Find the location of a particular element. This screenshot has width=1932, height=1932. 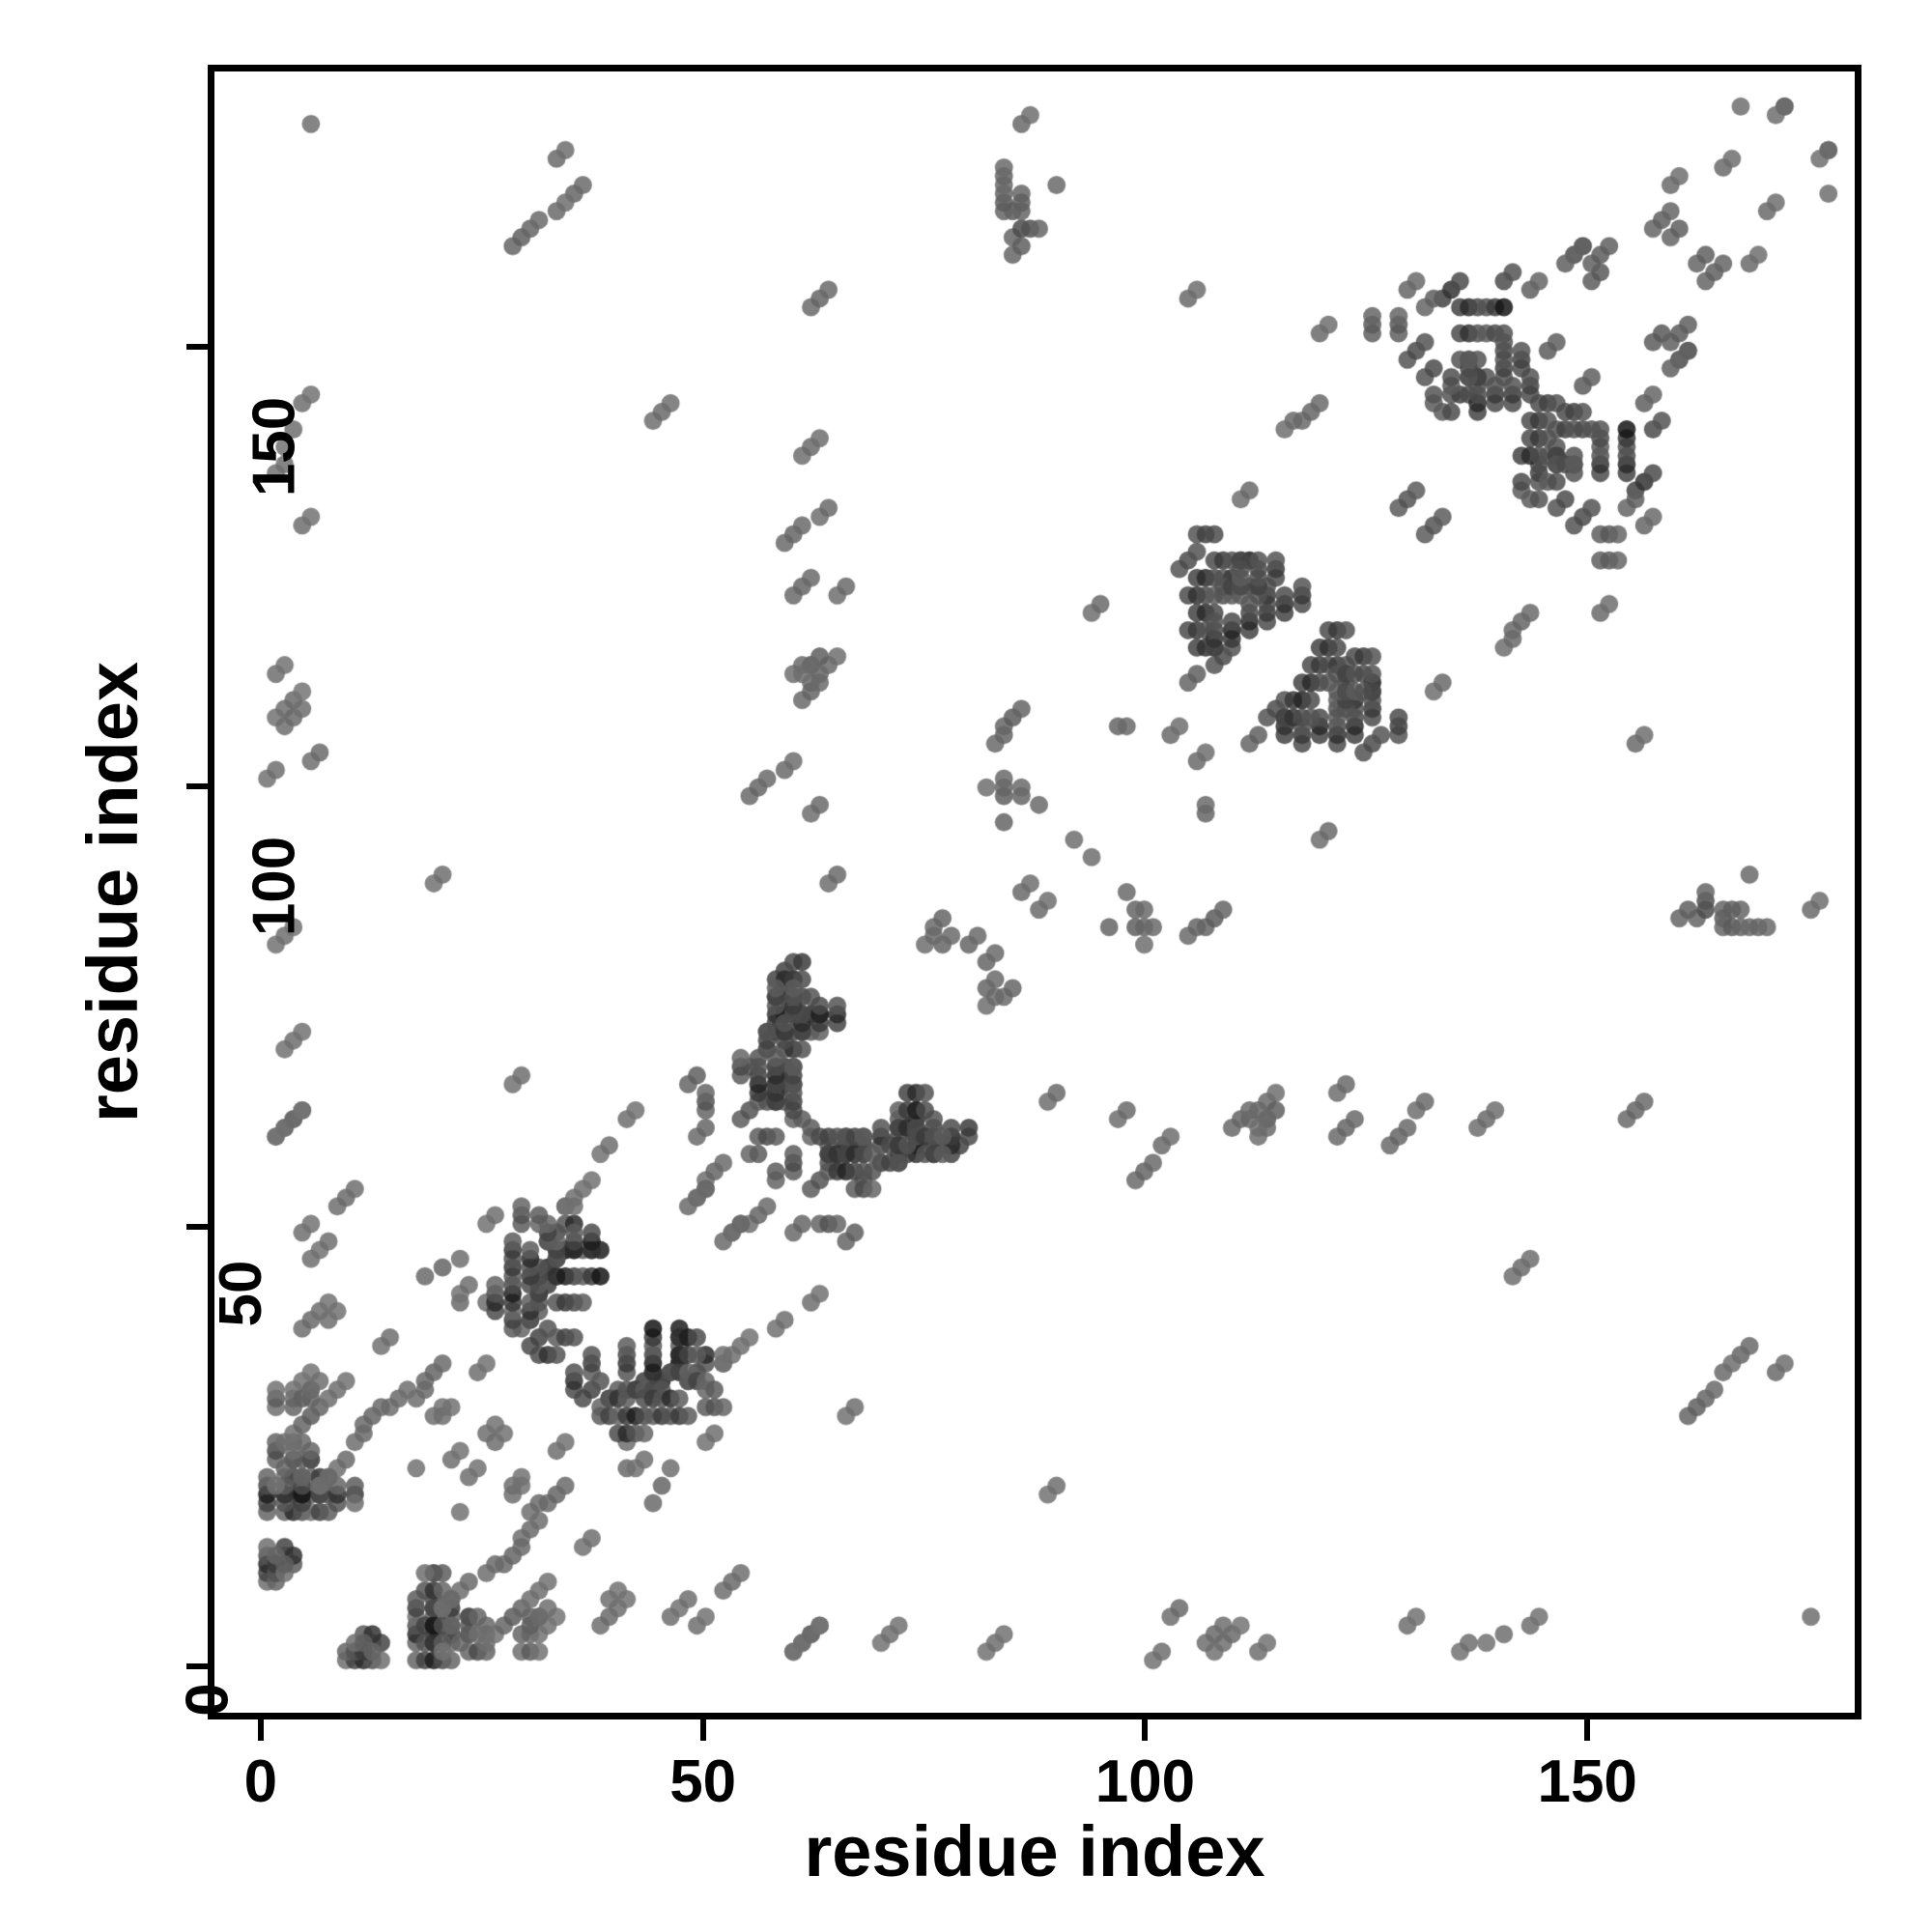

x-tick-label: 0 is located at coordinates (260, 1781).